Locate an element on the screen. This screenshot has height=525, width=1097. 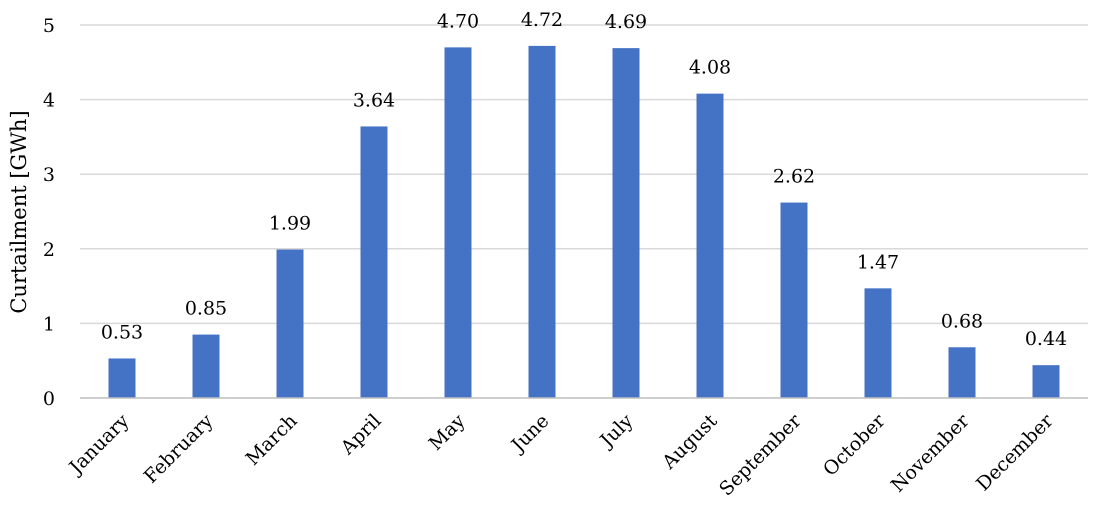
data-label: 4.70 is located at coordinates (458, 21).